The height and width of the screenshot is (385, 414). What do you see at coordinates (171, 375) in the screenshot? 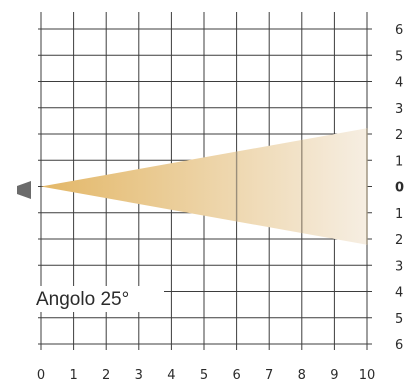
I see `x-tick-label: 4` at bounding box center [171, 375].